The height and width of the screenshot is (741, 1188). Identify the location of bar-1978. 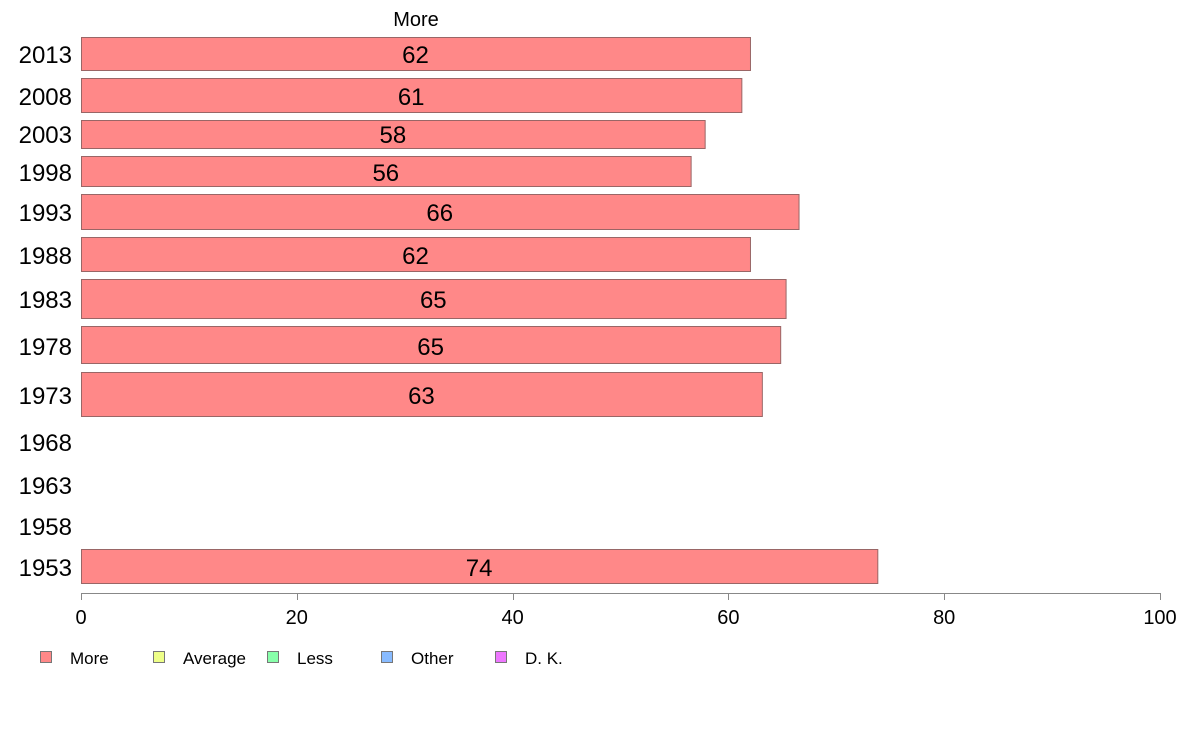
(431, 345).